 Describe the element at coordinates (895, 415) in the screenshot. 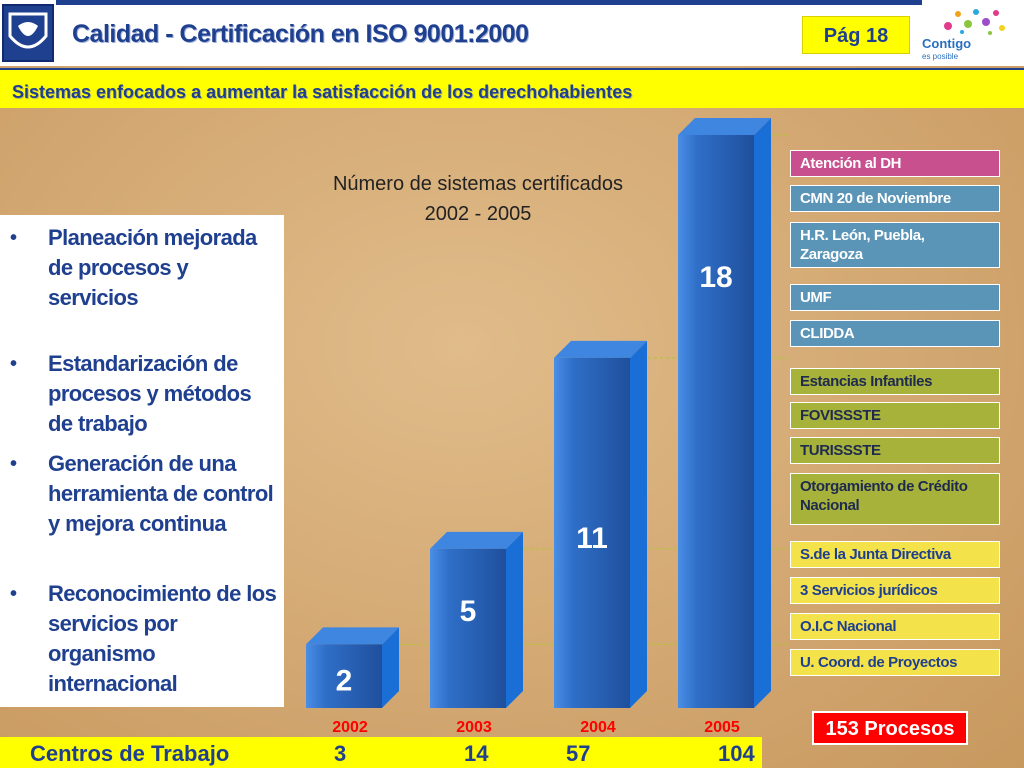

I see `legend-item: FOVISSSTE` at that location.